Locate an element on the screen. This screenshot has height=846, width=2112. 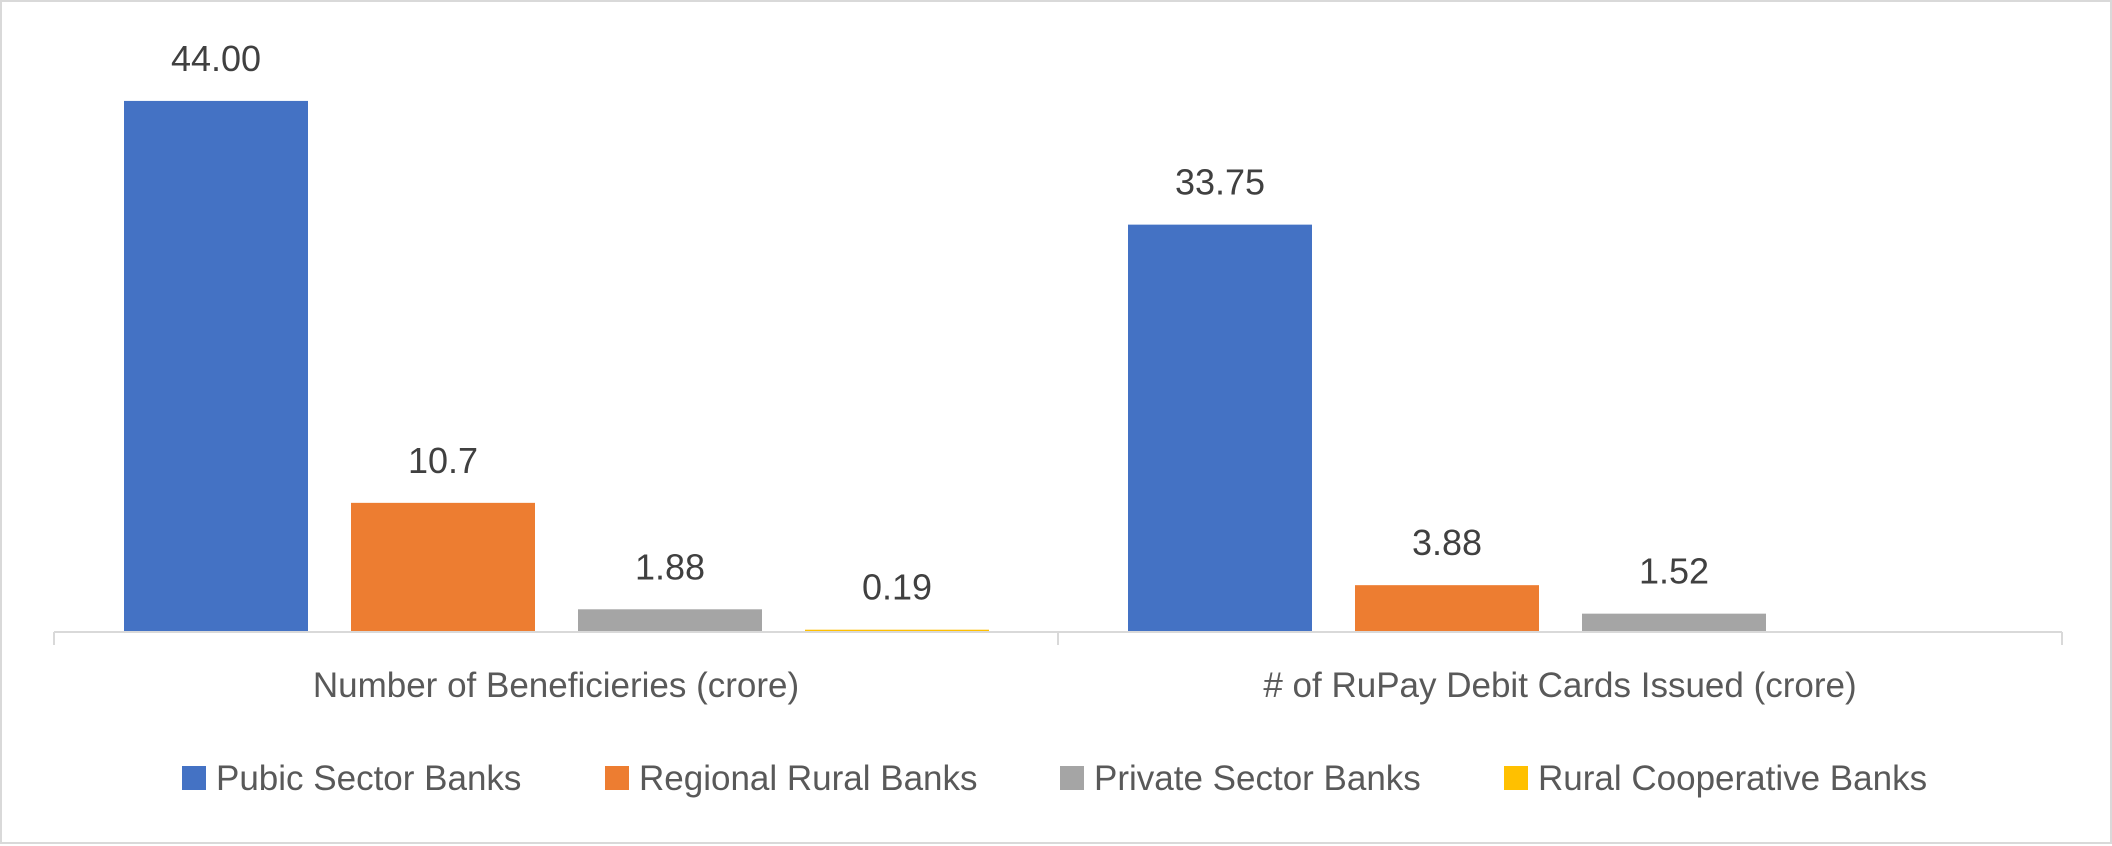
legend-item-pubic-sector-banks: Pubic Sector Banks is located at coordinates (351, 778).